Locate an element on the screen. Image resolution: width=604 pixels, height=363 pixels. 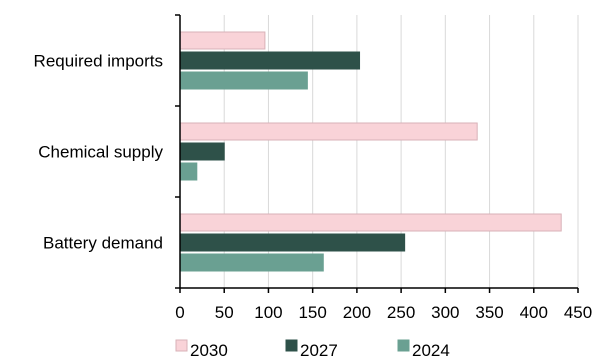
bar-battery-demand-2027 is located at coordinates (292, 242).